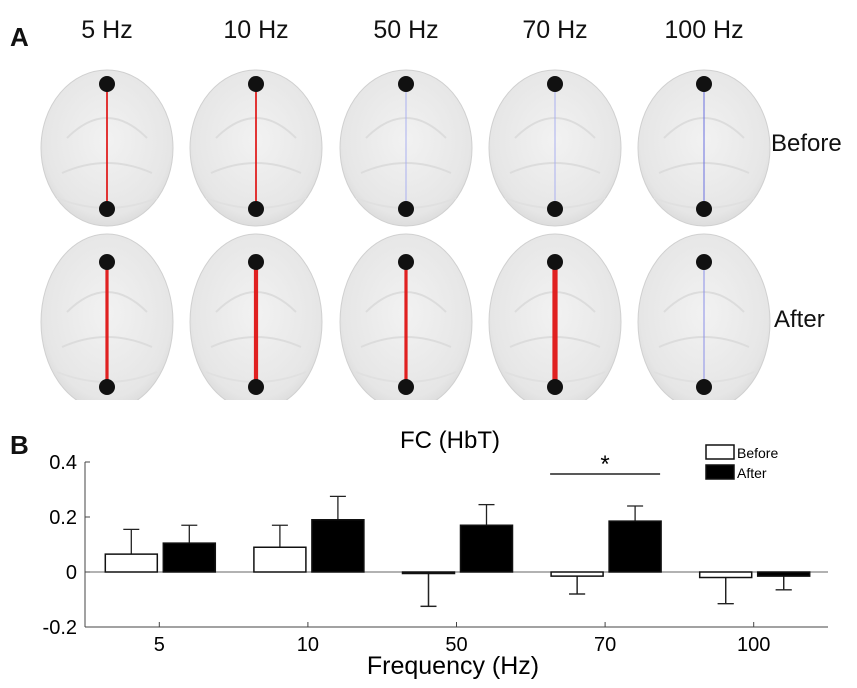 The width and height of the screenshot is (857, 688). I want to click on panel-a-label: A, so click(19, 37).